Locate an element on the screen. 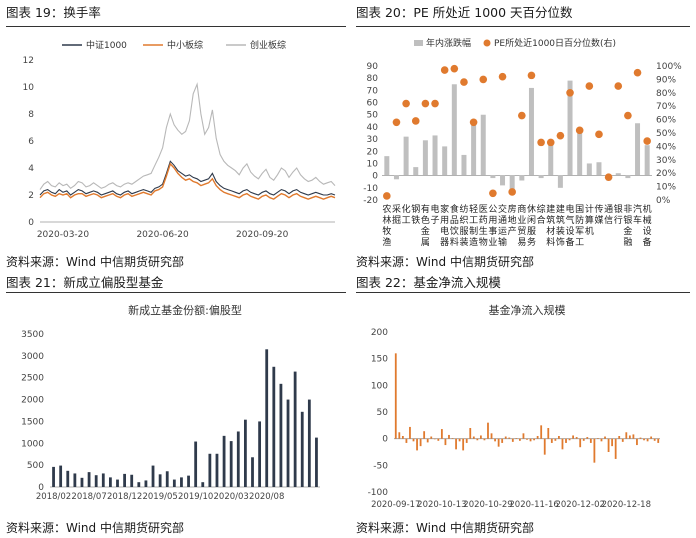 The height and width of the screenshot is (538, 696). pe-category-char: 色 is located at coordinates (425, 220).